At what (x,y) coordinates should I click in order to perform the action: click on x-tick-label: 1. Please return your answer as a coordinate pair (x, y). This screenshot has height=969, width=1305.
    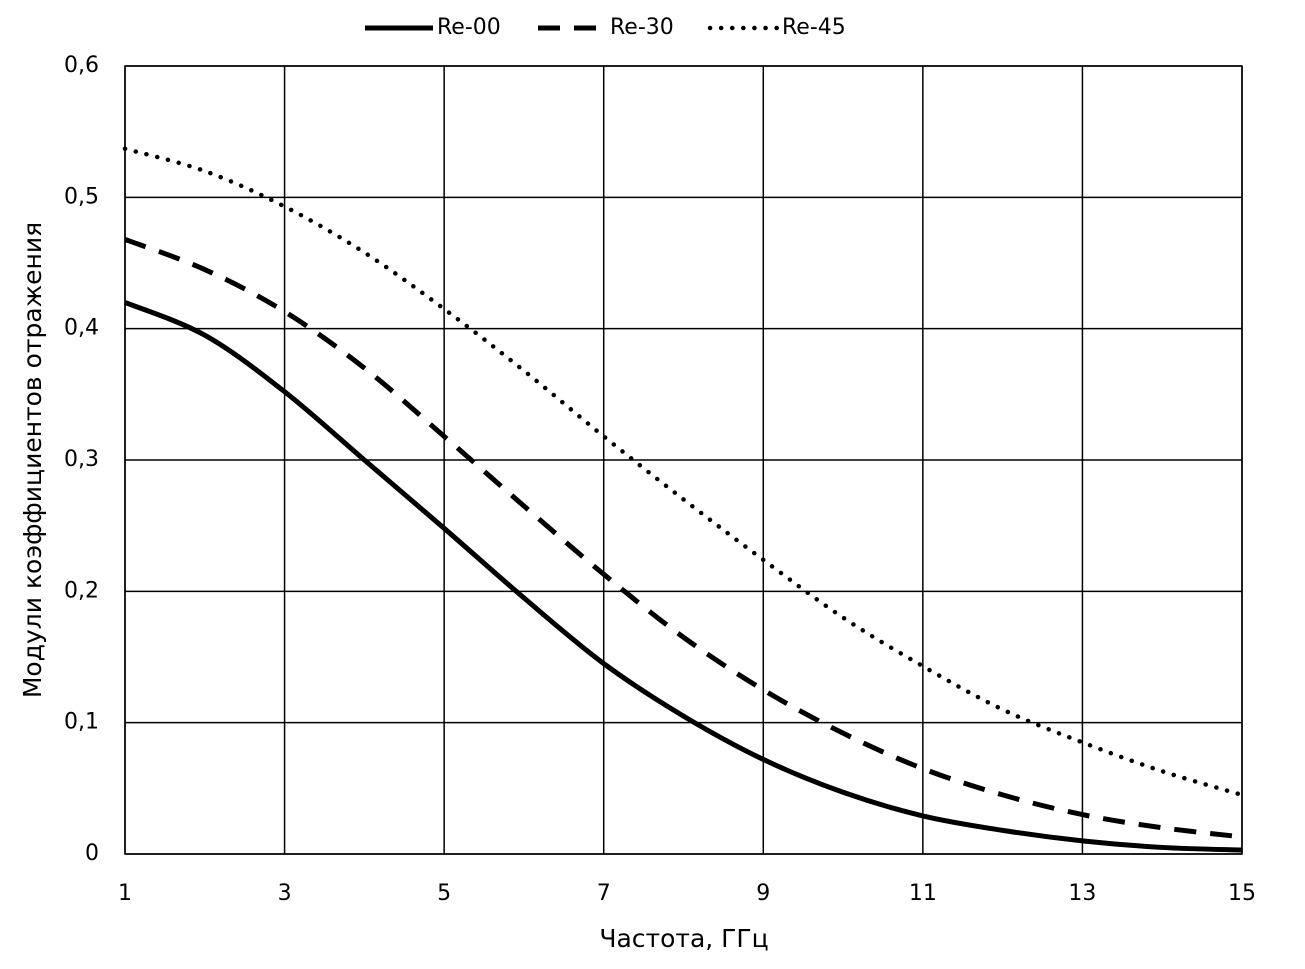
    Looking at the image, I should click on (125, 893).